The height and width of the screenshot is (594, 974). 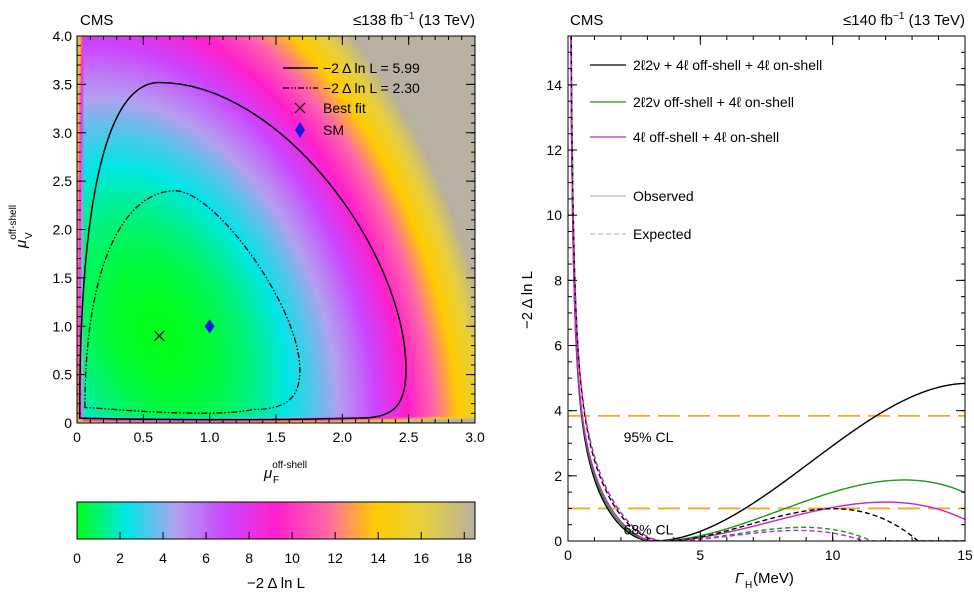 What do you see at coordinates (414, 20) in the screenshot?
I see `left-header-lumi: ≤138 fb−1 (13 TeV)` at bounding box center [414, 20].